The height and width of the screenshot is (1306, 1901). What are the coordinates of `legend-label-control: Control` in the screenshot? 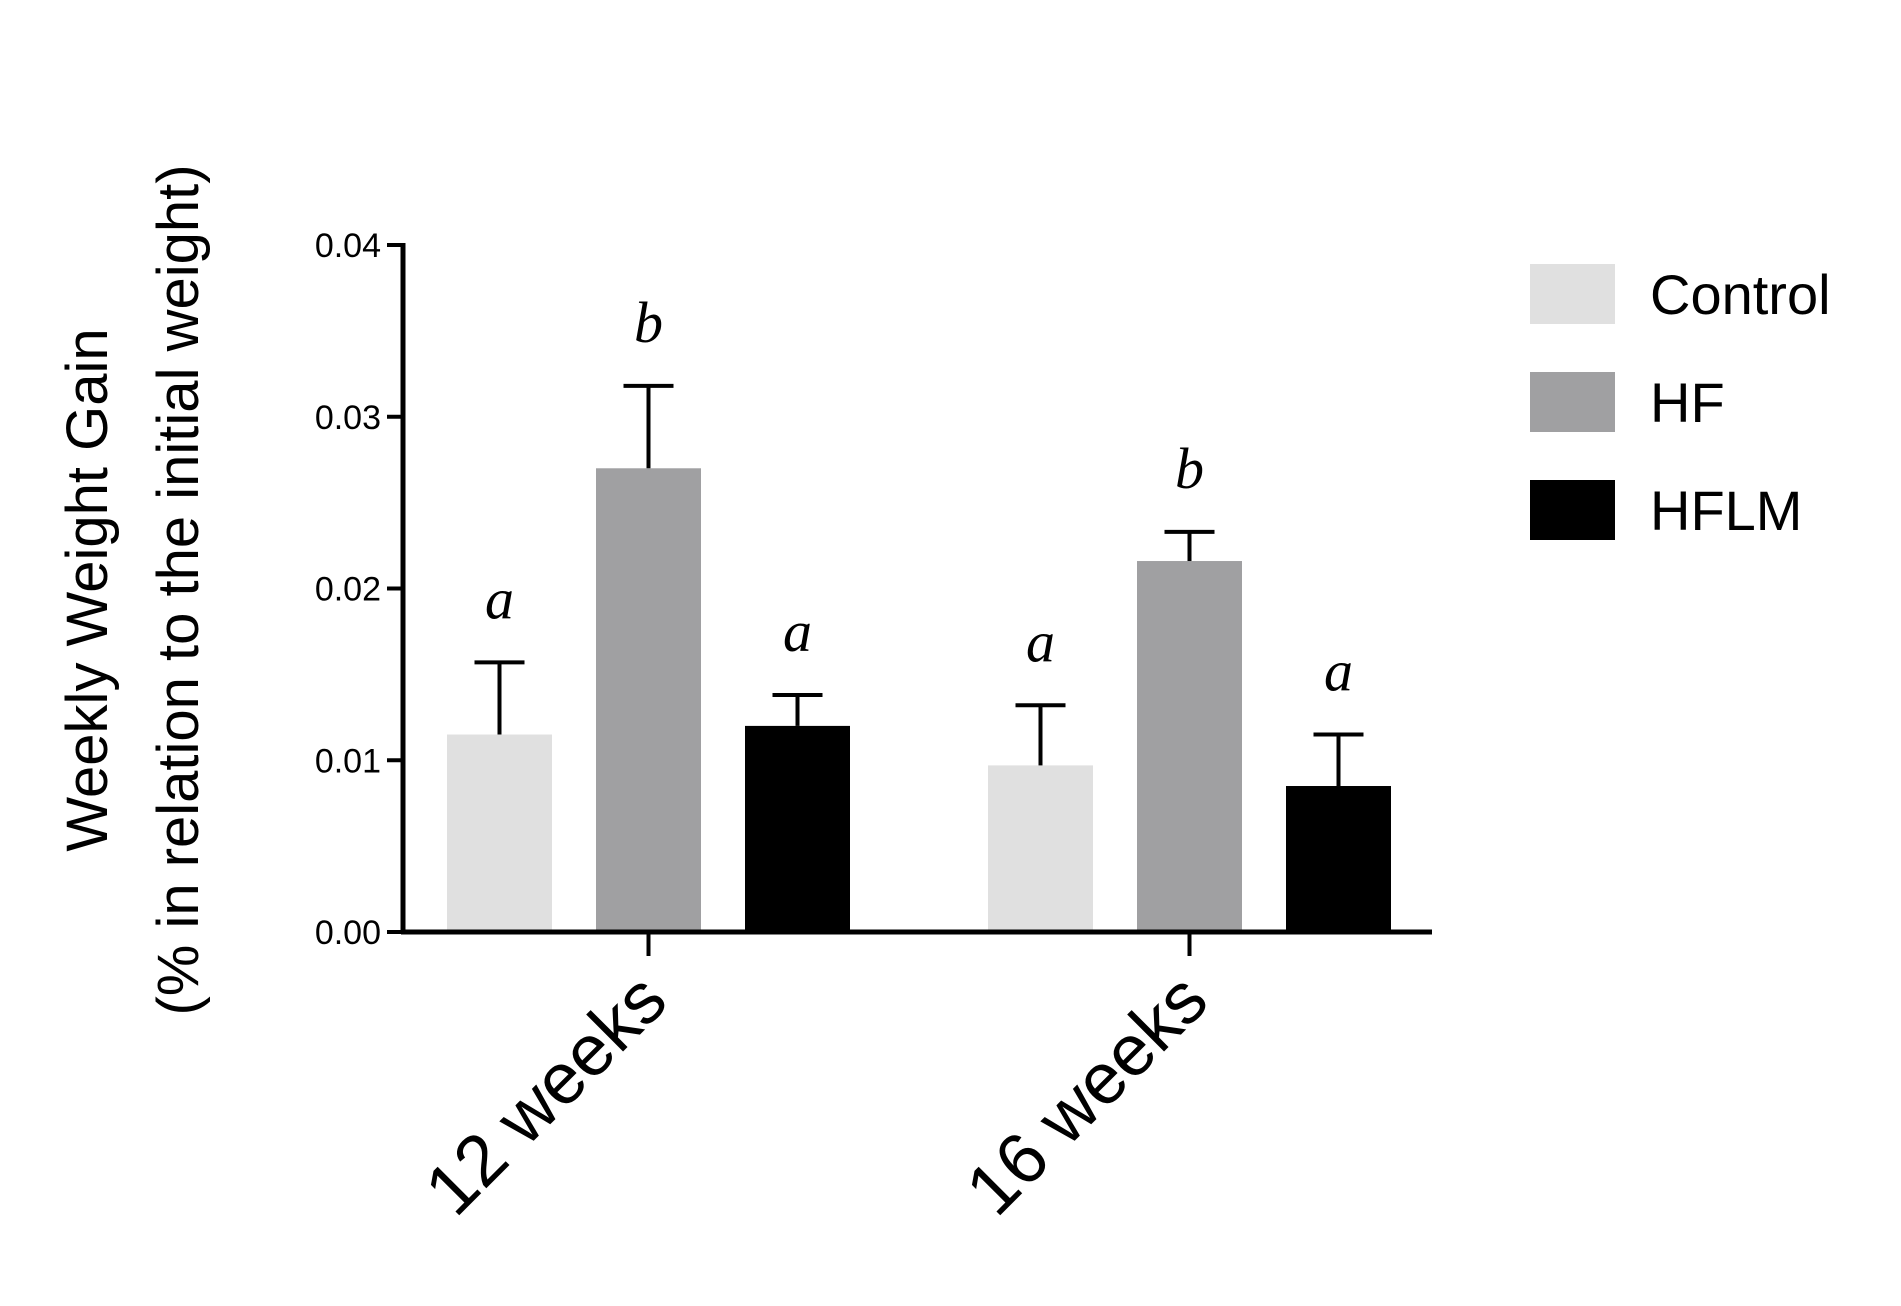 It's located at (1740, 294).